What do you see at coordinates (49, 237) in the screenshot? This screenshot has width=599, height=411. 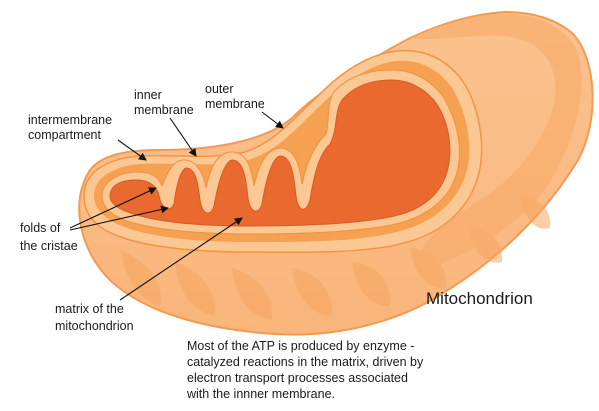 I see `label-folds-of-cristae: folds of the cristae` at bounding box center [49, 237].